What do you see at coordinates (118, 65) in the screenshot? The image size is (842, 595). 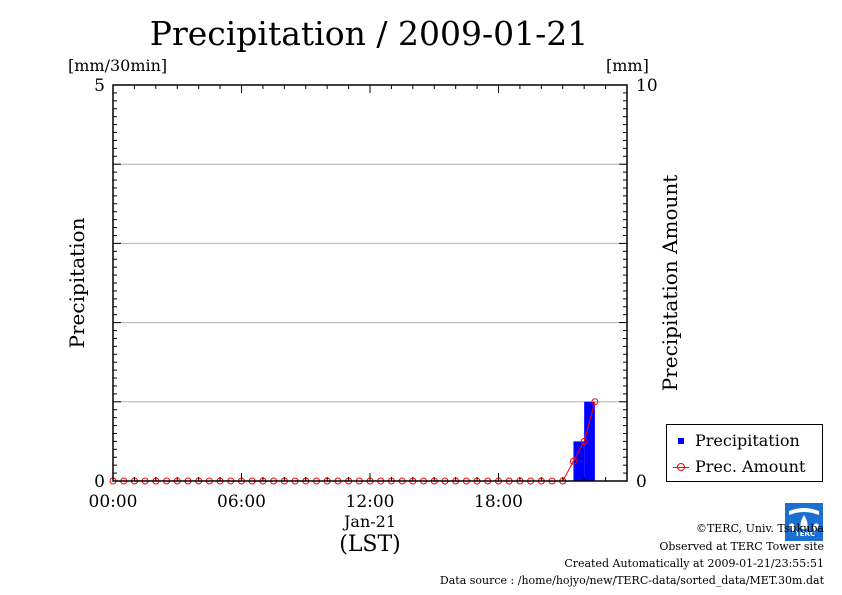 I see `left-axis-unit: [mm/30min]` at bounding box center [118, 65].